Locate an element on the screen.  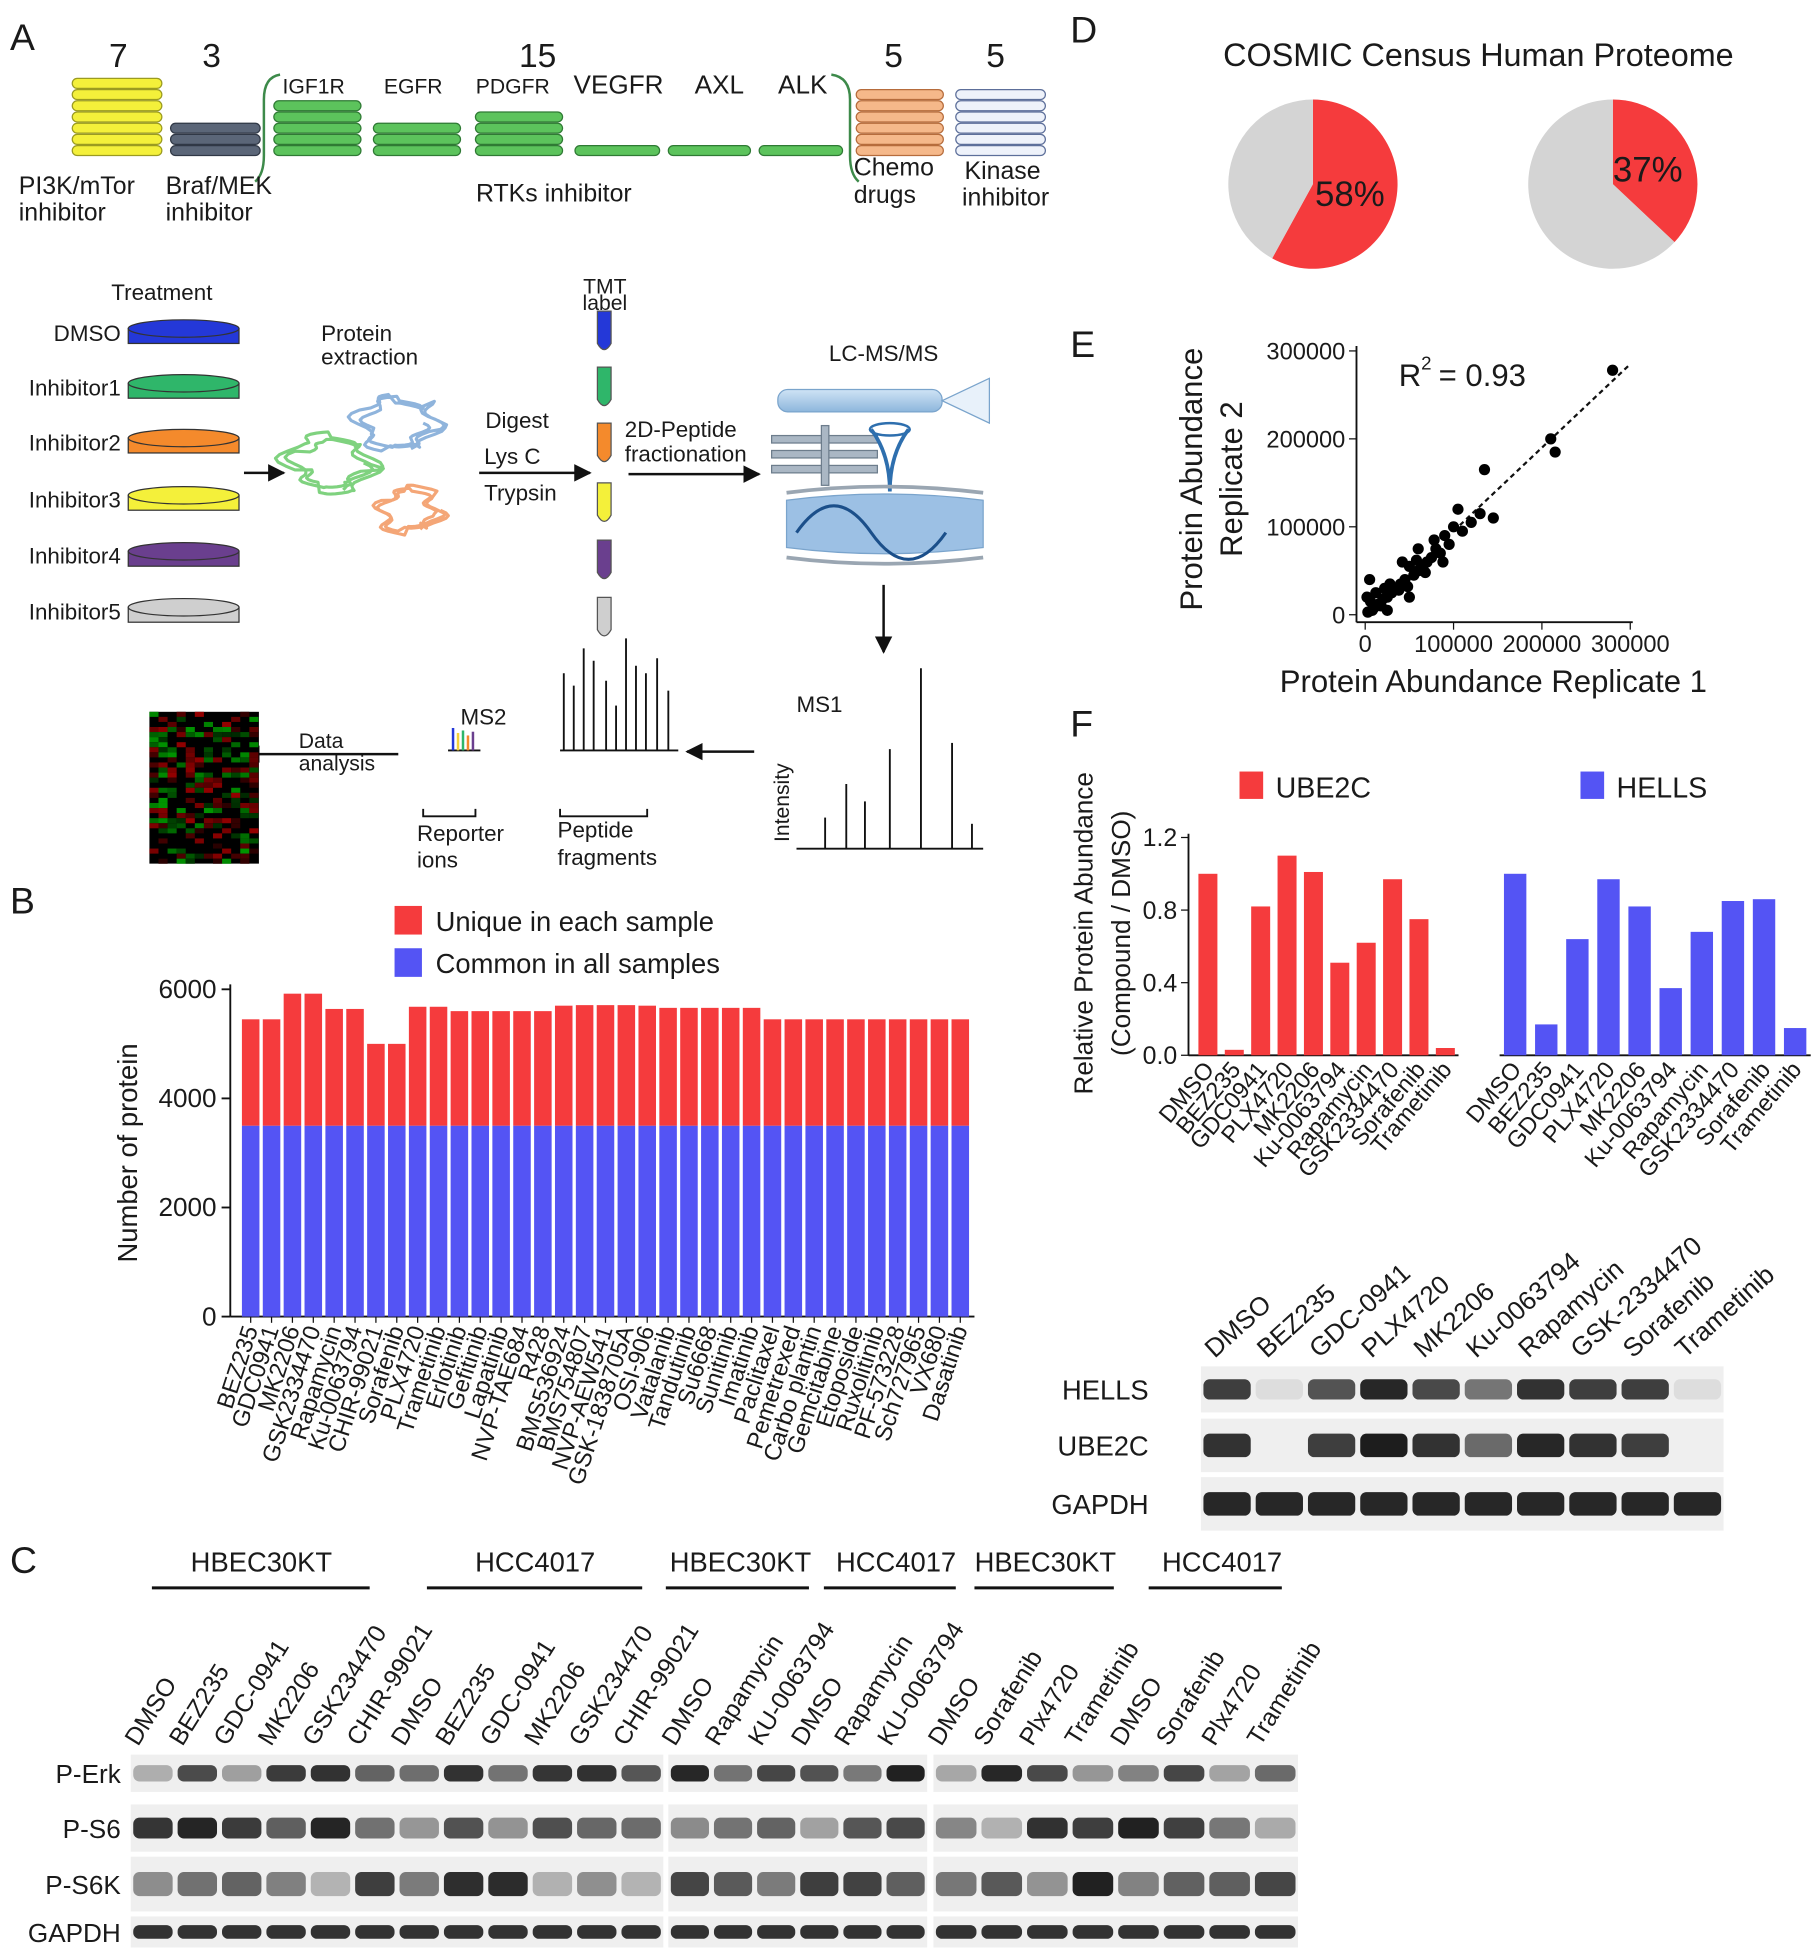
axis-title: Protein Abundance Replicate 1 is located at coordinates (1493, 681).